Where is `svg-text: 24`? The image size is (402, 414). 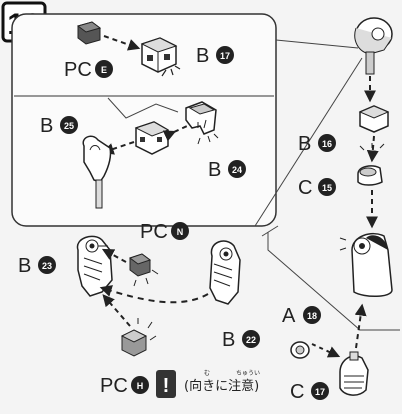 svg-text: 24 is located at coordinates (237, 170).